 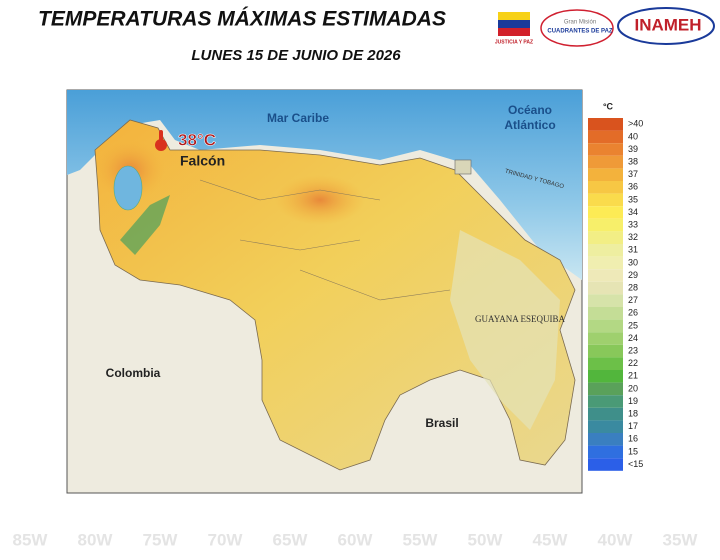 What do you see at coordinates (530, 110) in the screenshot?
I see `ocean-label: Océano` at bounding box center [530, 110].